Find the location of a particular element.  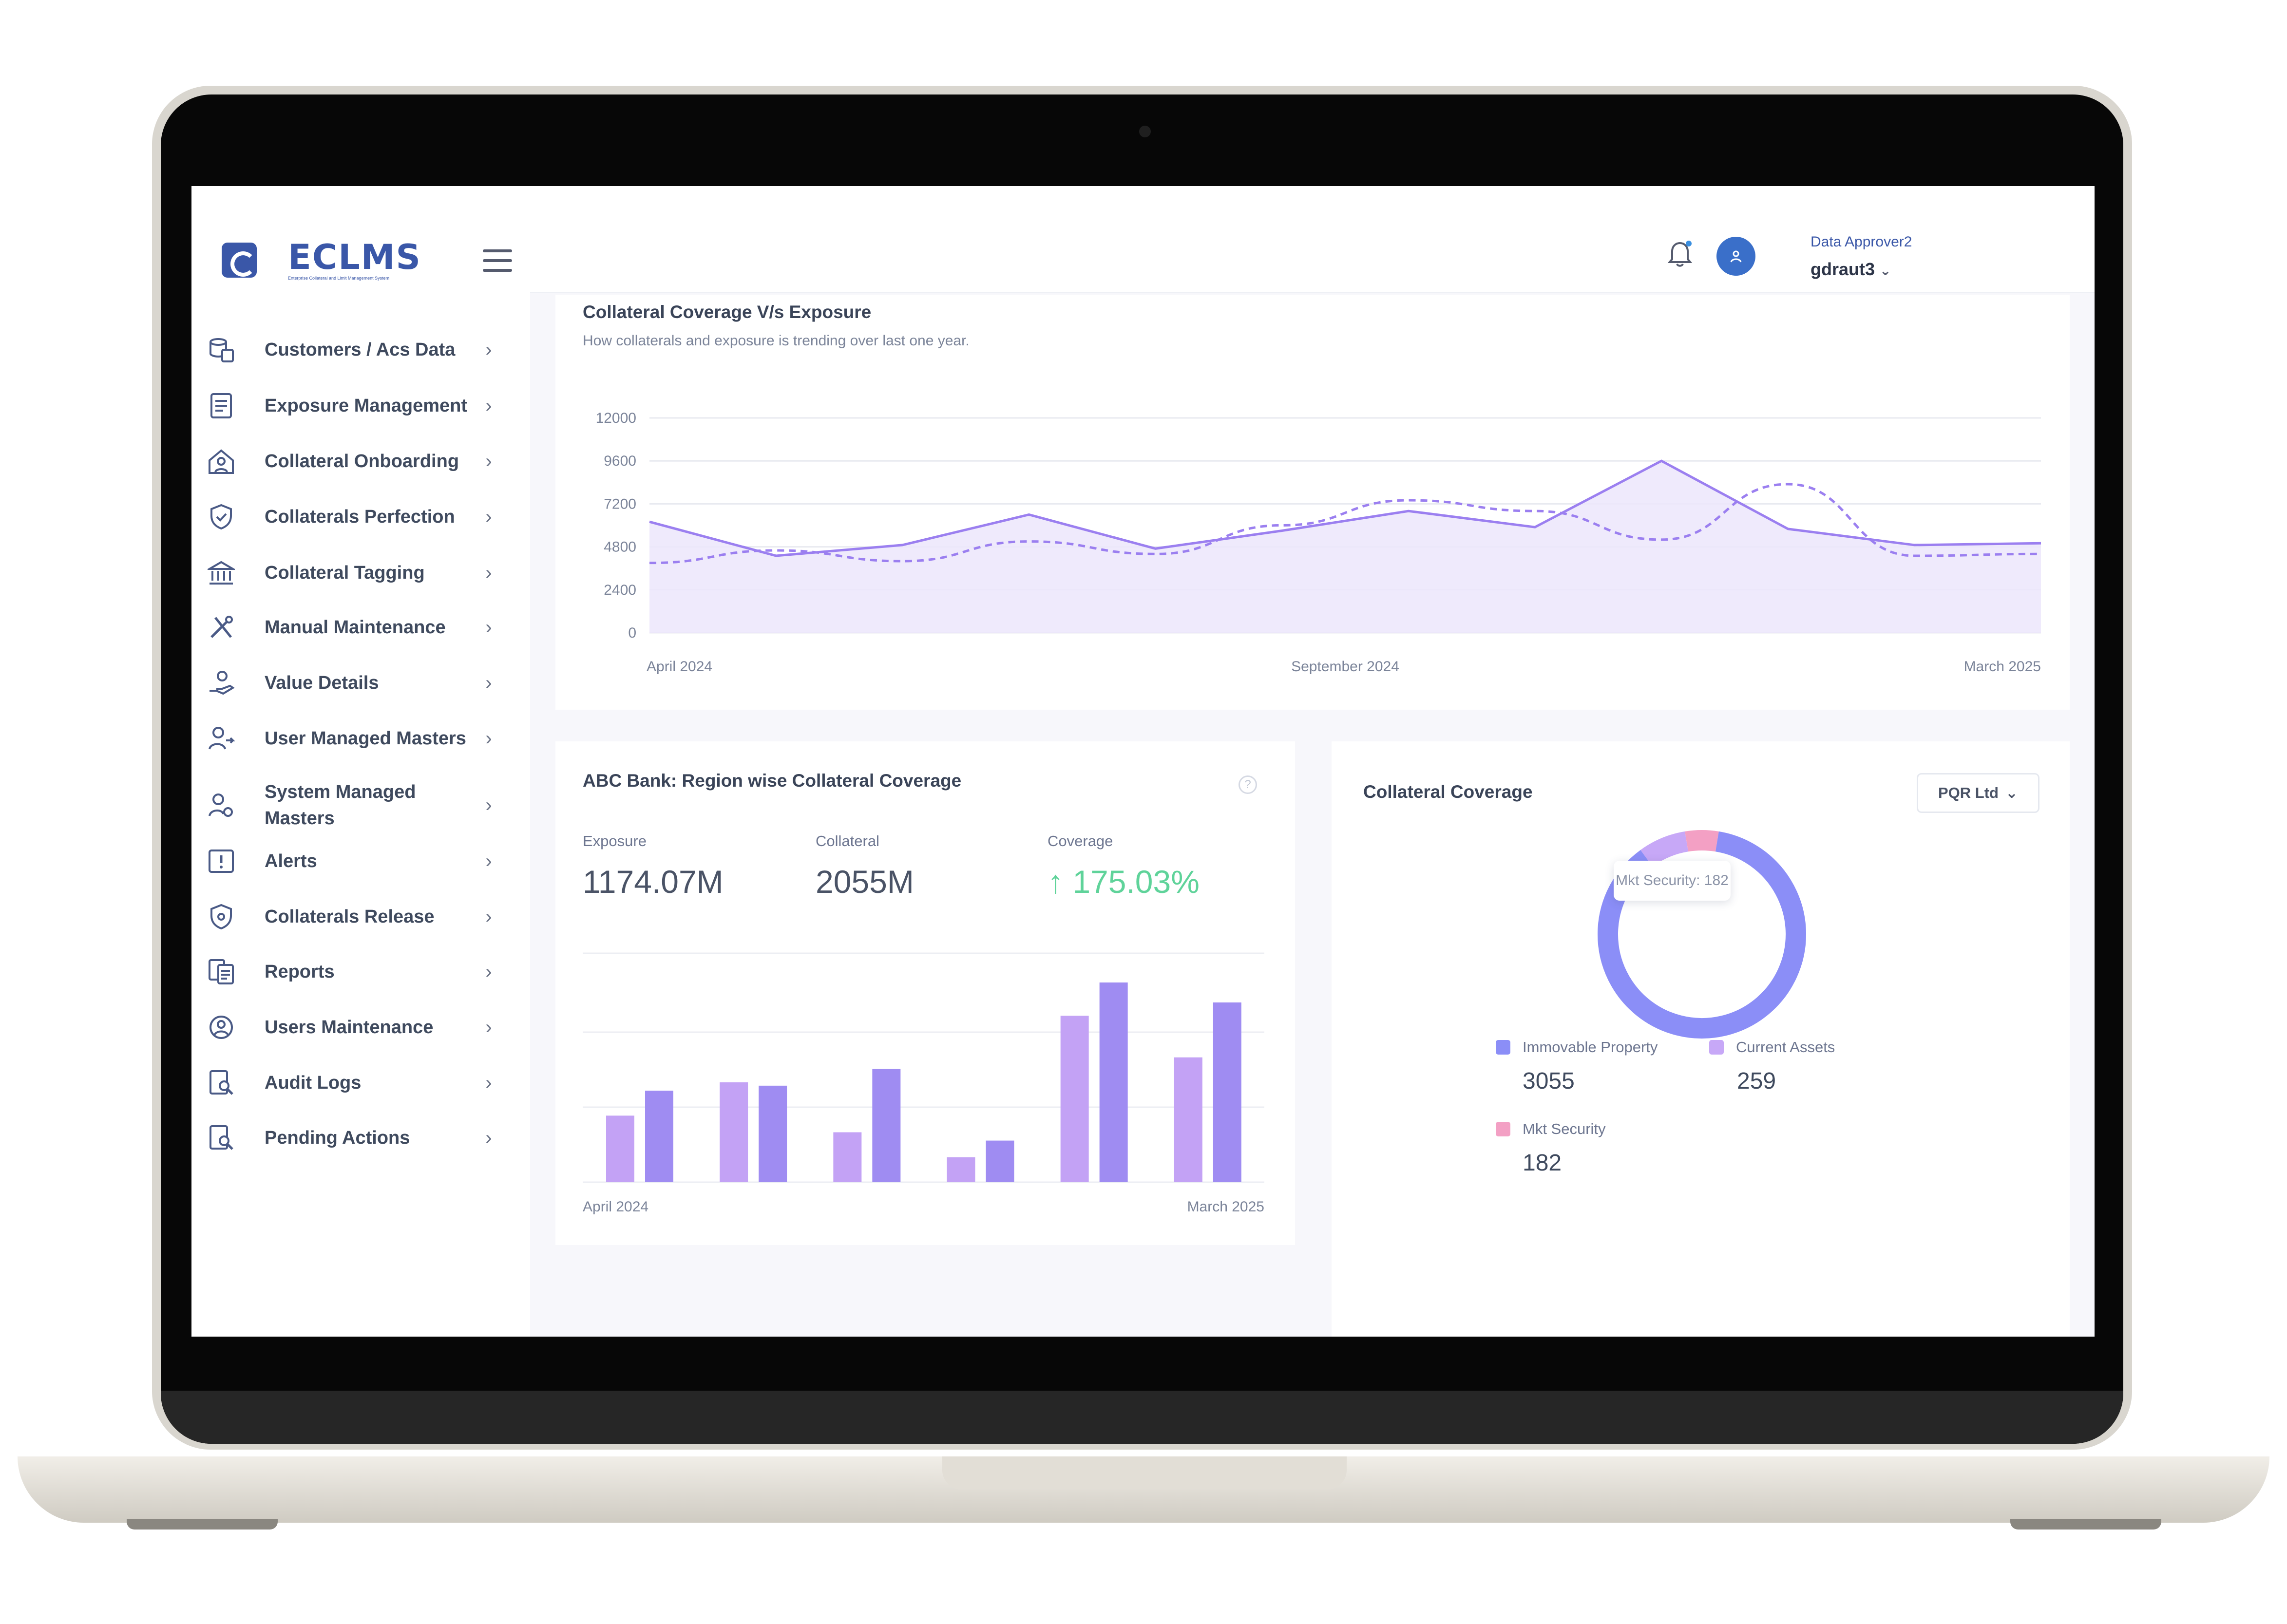

exposure-label: Exposure is located at coordinates (615, 841).